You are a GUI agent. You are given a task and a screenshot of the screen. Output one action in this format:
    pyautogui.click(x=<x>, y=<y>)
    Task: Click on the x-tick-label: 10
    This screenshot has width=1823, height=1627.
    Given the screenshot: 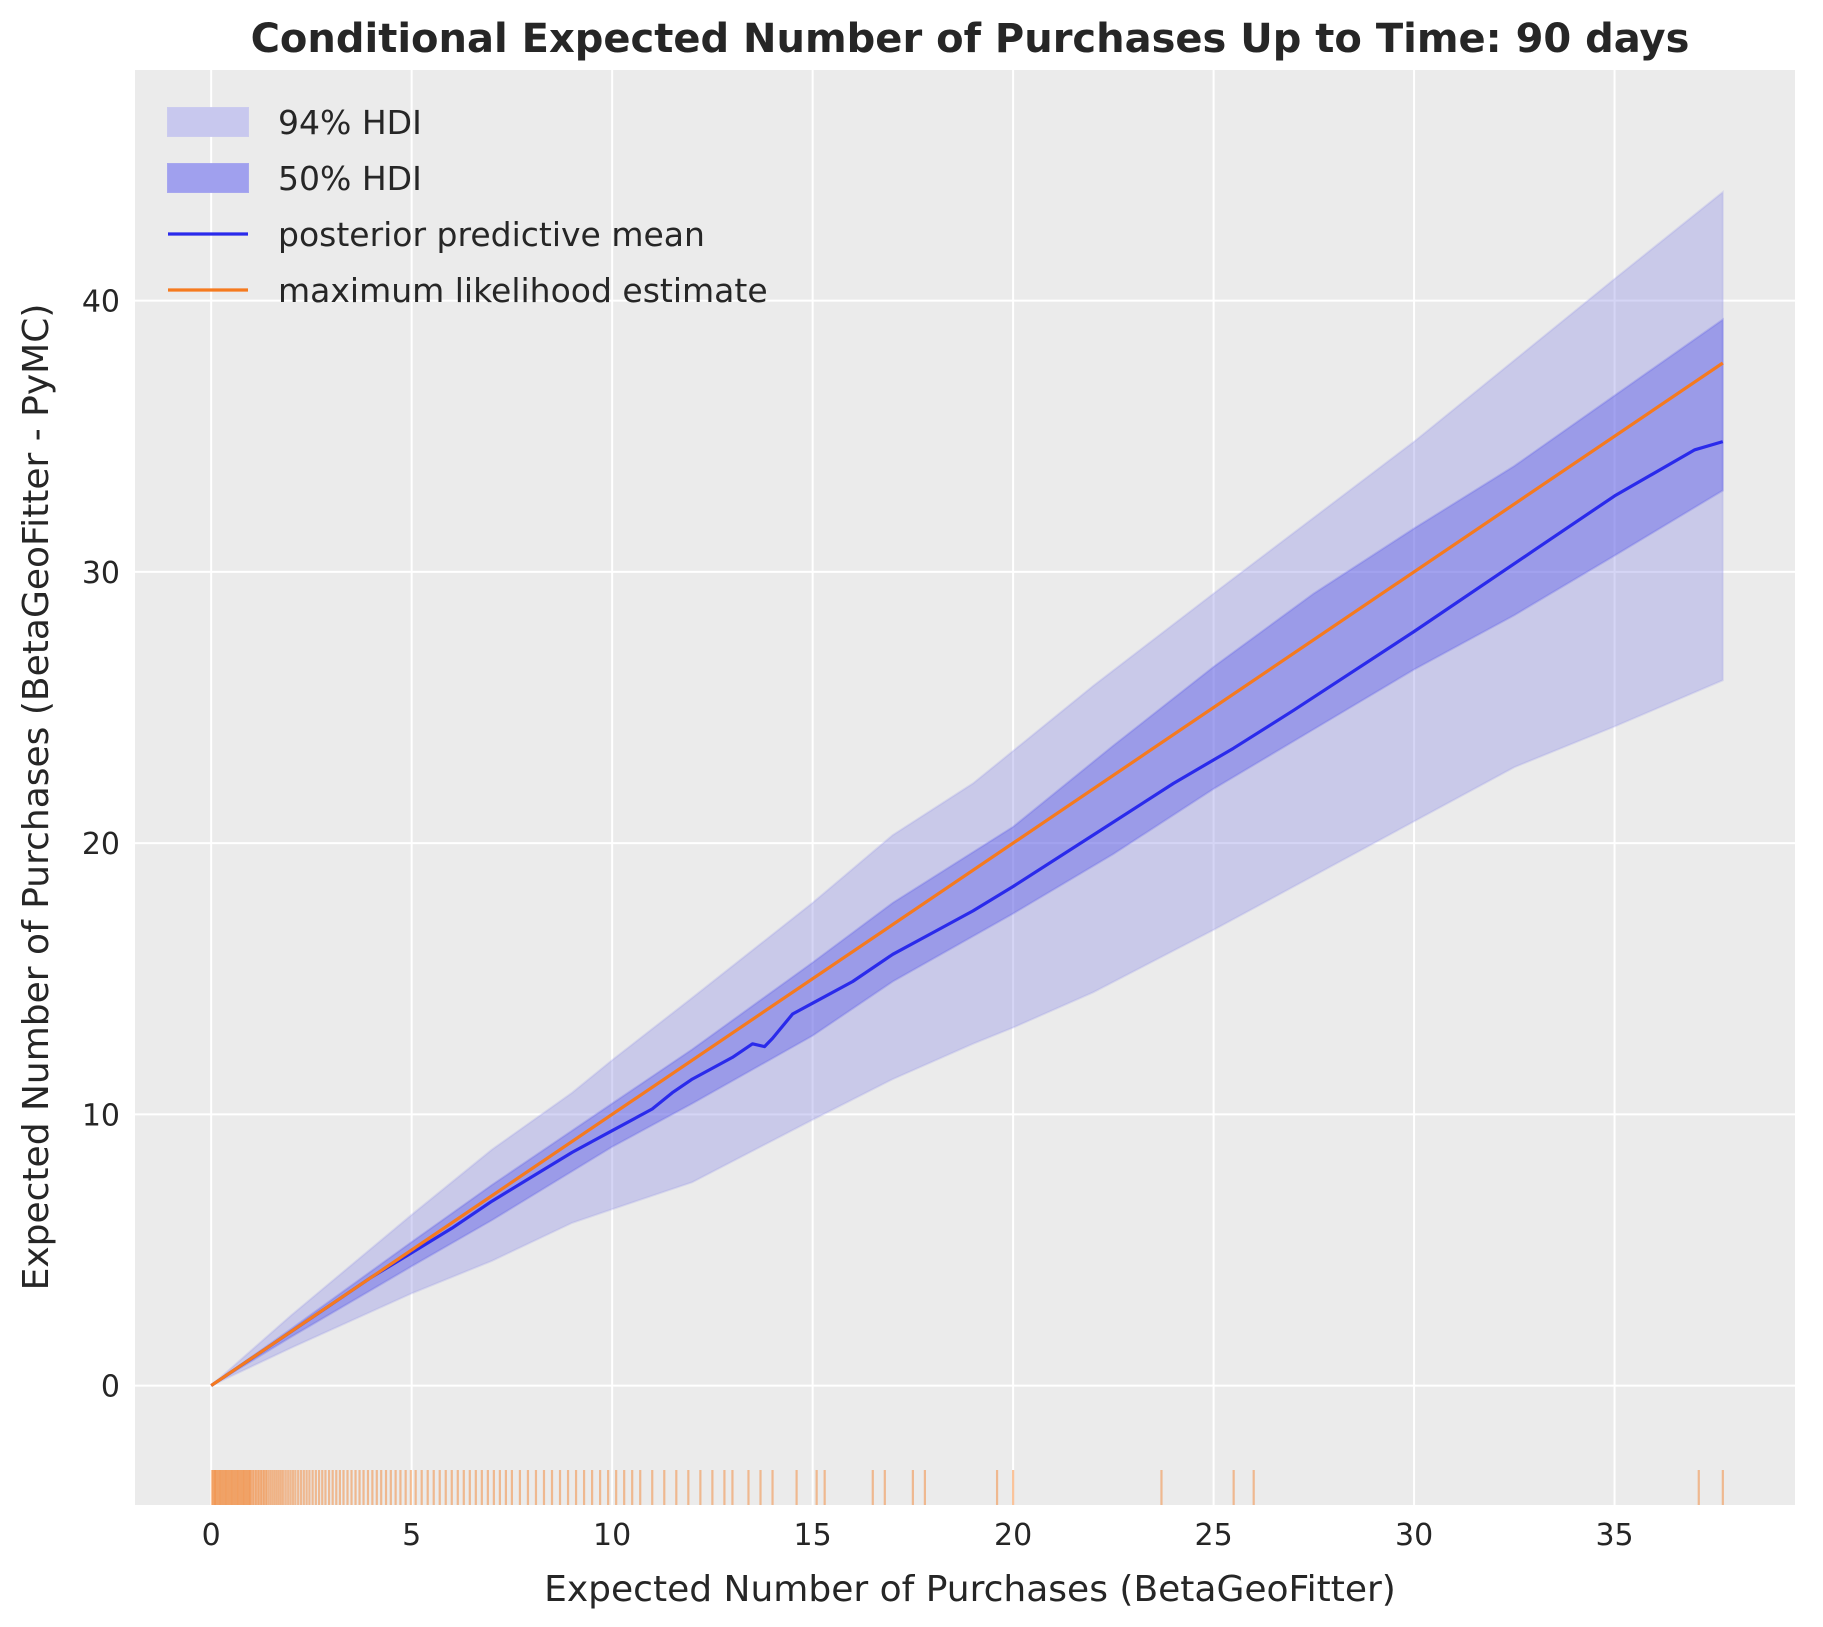 What is the action you would take?
    pyautogui.click(x=612, y=1535)
    